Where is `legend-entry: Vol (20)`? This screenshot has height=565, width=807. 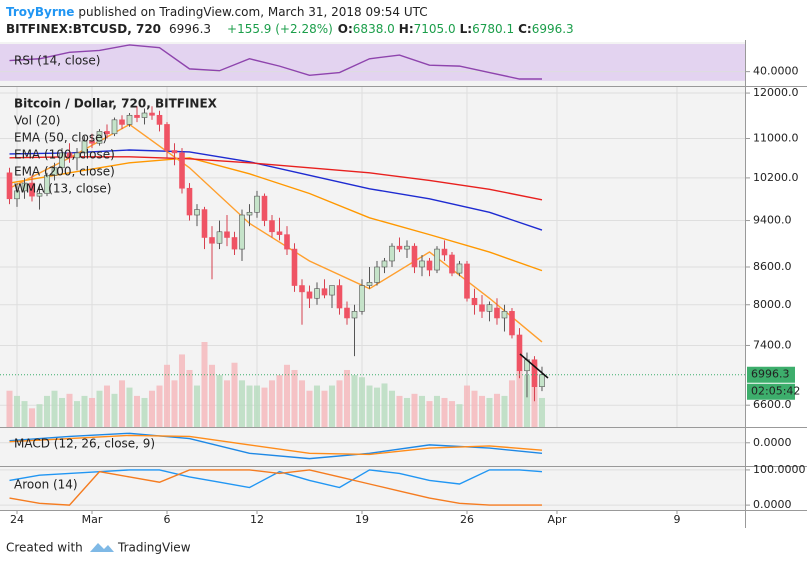 legend-entry: Vol (20) is located at coordinates (37, 121).